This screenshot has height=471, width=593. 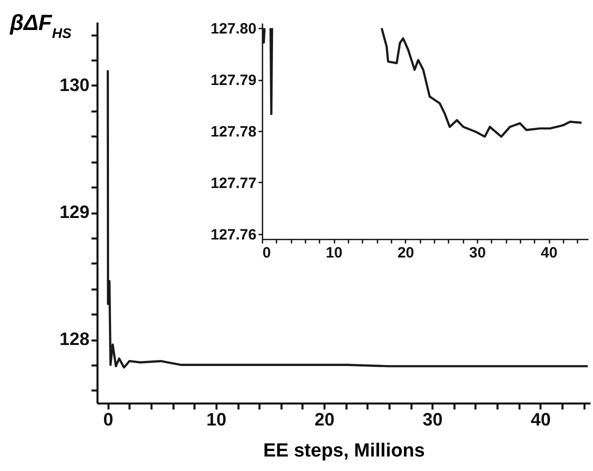 I want to click on y-tick-label: 127.80, so click(x=233, y=29).